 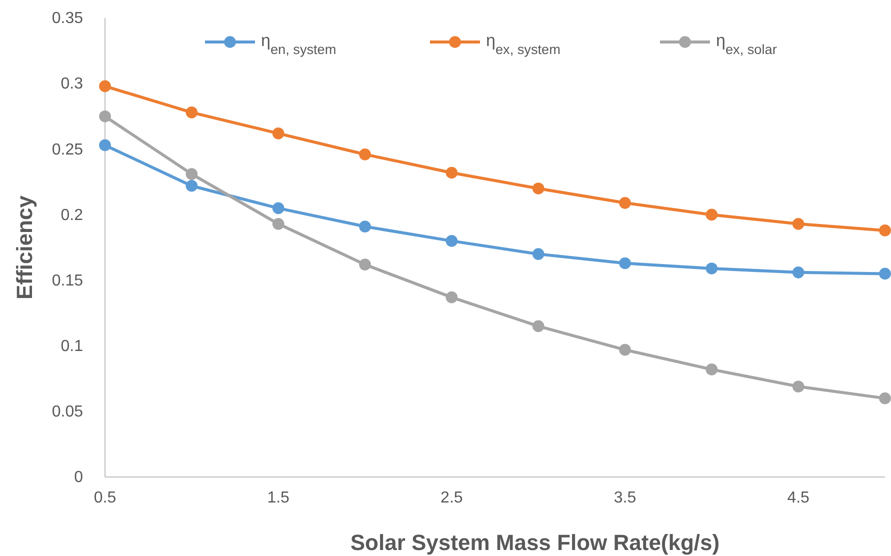 What do you see at coordinates (72, 215) in the screenshot?
I see `y-tick-label: 0.2` at bounding box center [72, 215].